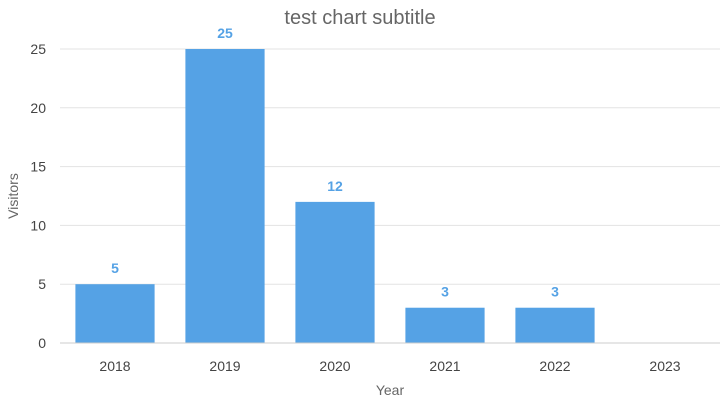  Describe the element at coordinates (224, 366) in the screenshot. I see `x-tick-label: 2019` at that location.